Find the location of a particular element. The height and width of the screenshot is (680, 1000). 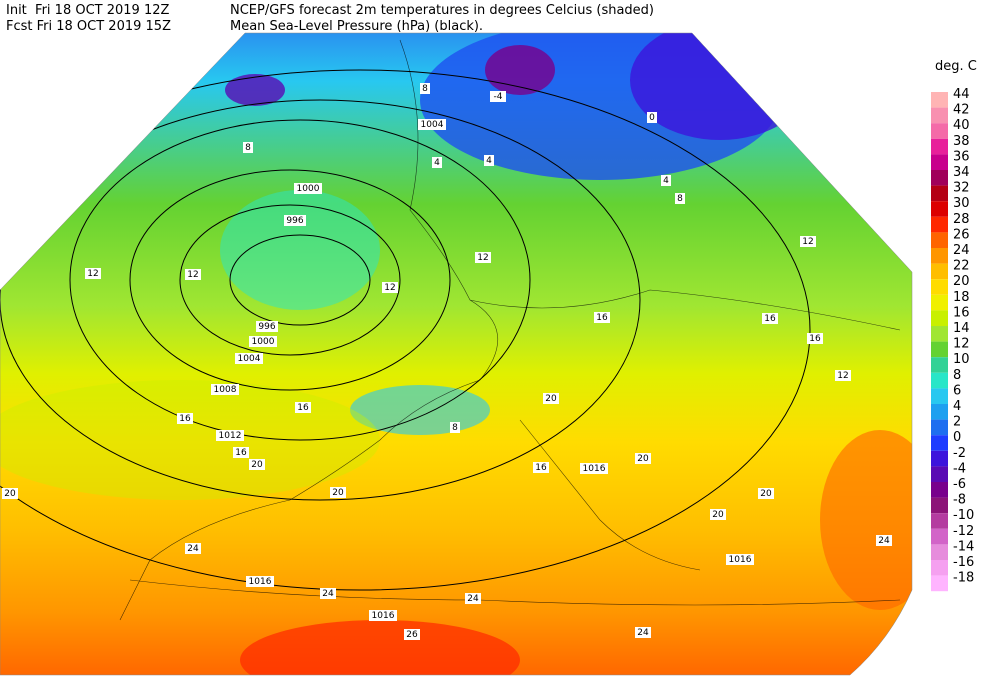

legend-label: 0 is located at coordinates (957, 437).